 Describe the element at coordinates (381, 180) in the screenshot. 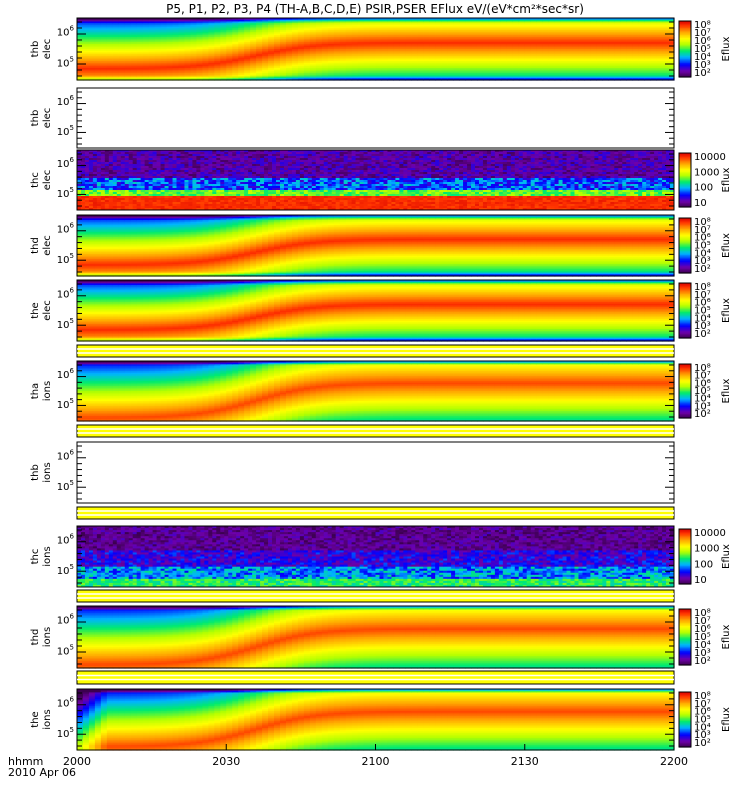

I see `spectrogram-panel: 106105thc elec10000100010010Eflux` at that location.